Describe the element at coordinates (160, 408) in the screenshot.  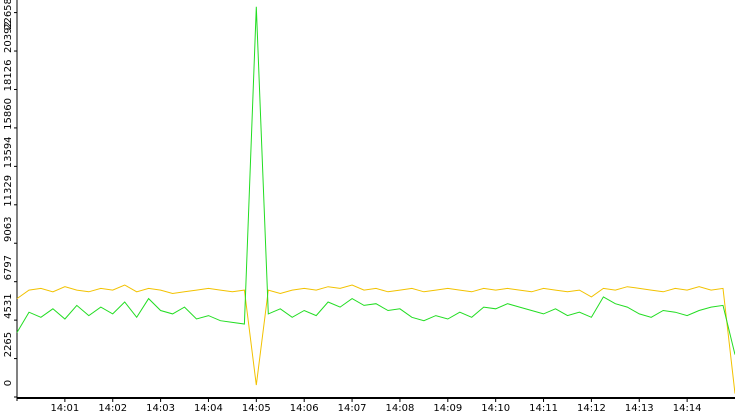
I see `x-tick-label: 14:03` at that location.